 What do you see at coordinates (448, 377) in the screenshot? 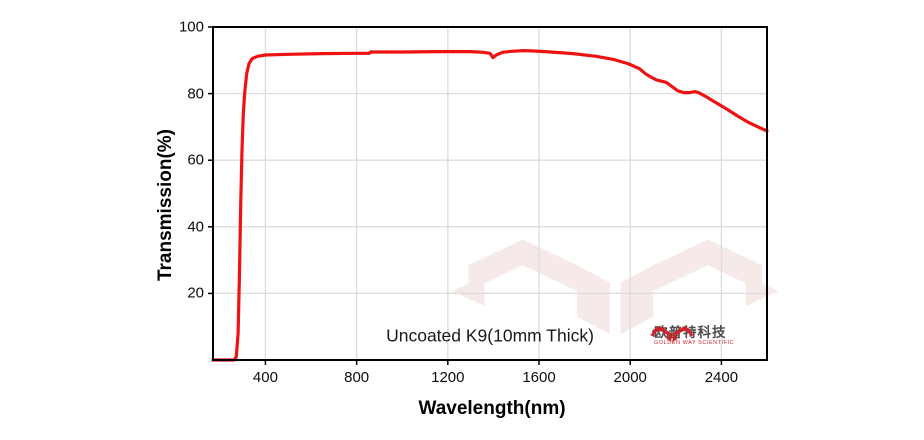
I see `x-tick-label: 1200` at bounding box center [448, 377].